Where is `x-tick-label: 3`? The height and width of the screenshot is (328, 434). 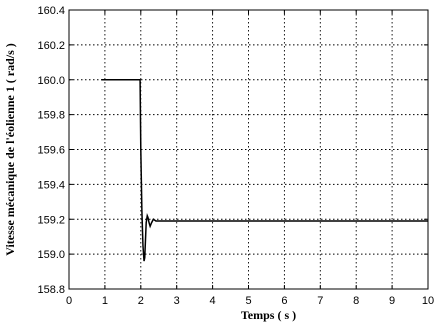 x-tick-label: 3 is located at coordinates (177, 301).